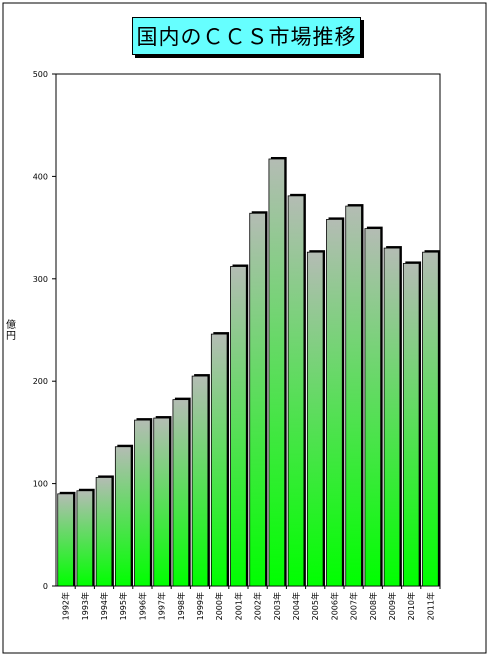 Image resolution: width=490 pixels, height=660 pixels. I want to click on x-tick-label: 1994年, so click(104, 606).